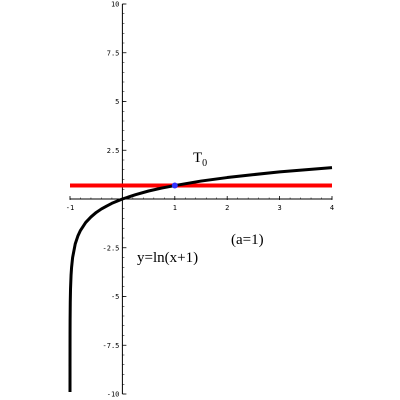  I want to click on annotations-layer: T0 (a=1) y=ln(x+1), so click(200, 208).